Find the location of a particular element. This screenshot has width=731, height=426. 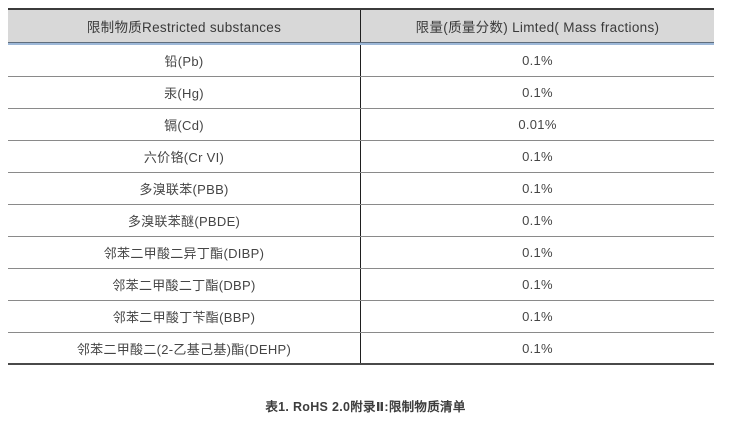

substance-cell: 邻苯二甲酸二丁酯(DBP) is located at coordinates (184, 284).